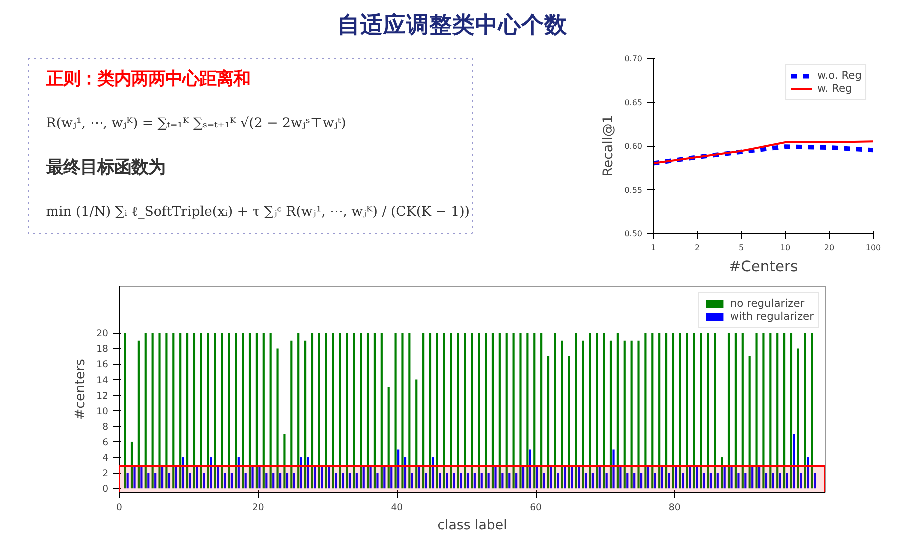 The height and width of the screenshot is (538, 904). I want to click on y-tick-label: 0, so click(105, 490).